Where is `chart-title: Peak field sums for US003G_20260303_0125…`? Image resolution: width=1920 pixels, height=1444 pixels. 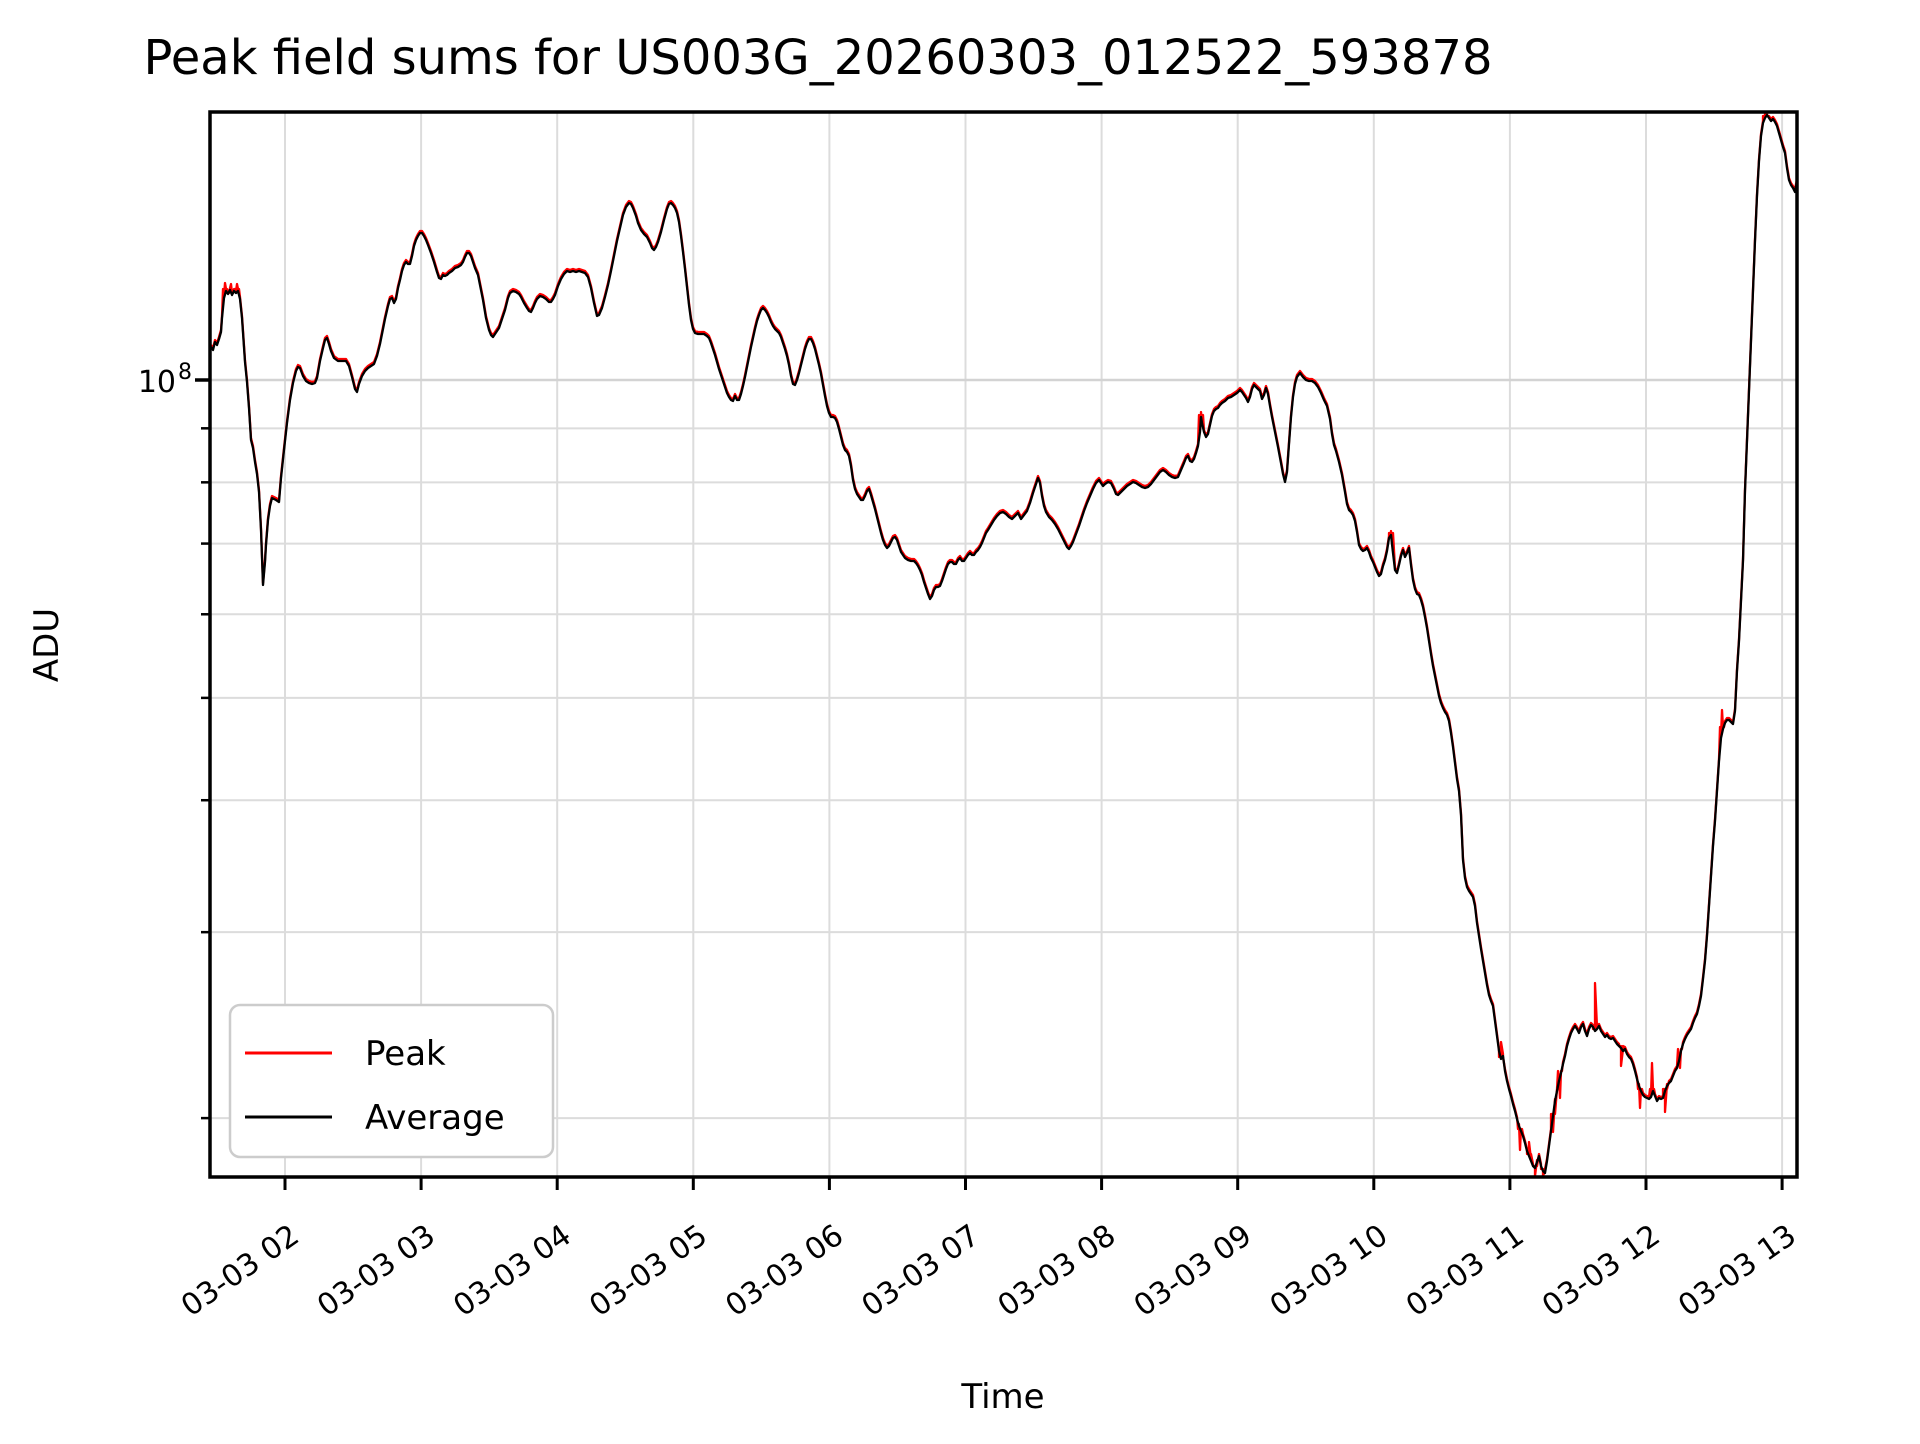
chart-title: Peak field sums for US003G_20260303_0125… is located at coordinates (818, 58).